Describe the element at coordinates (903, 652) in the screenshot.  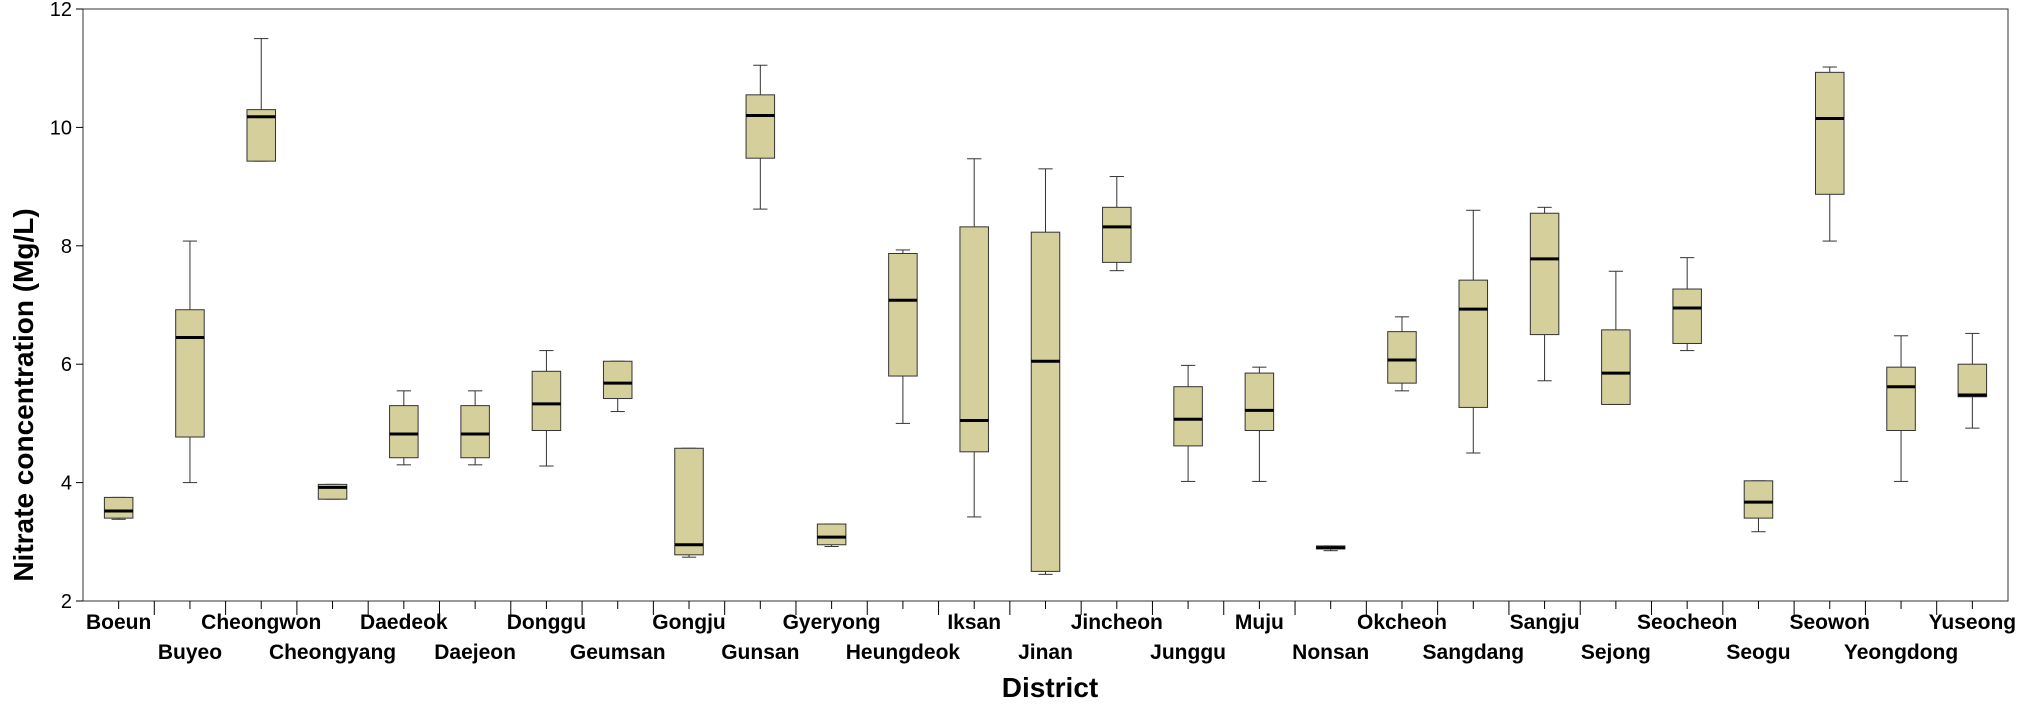
I see `x-tick-label: Heungdeok` at that location.